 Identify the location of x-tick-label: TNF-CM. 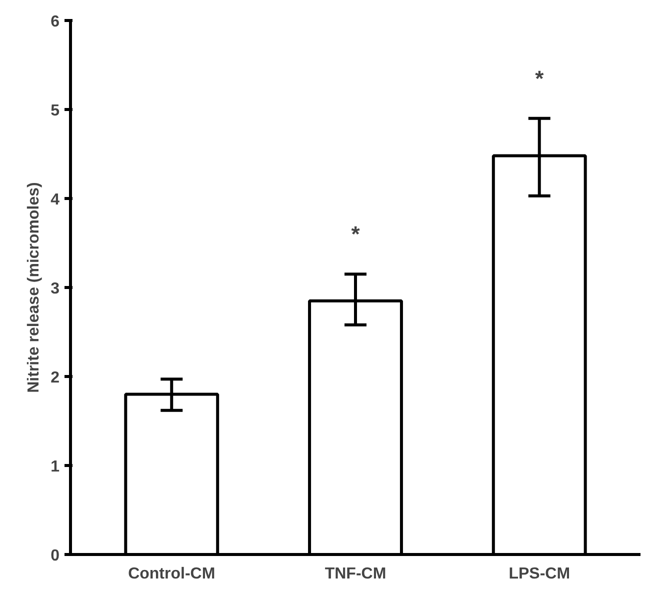
(355, 574).